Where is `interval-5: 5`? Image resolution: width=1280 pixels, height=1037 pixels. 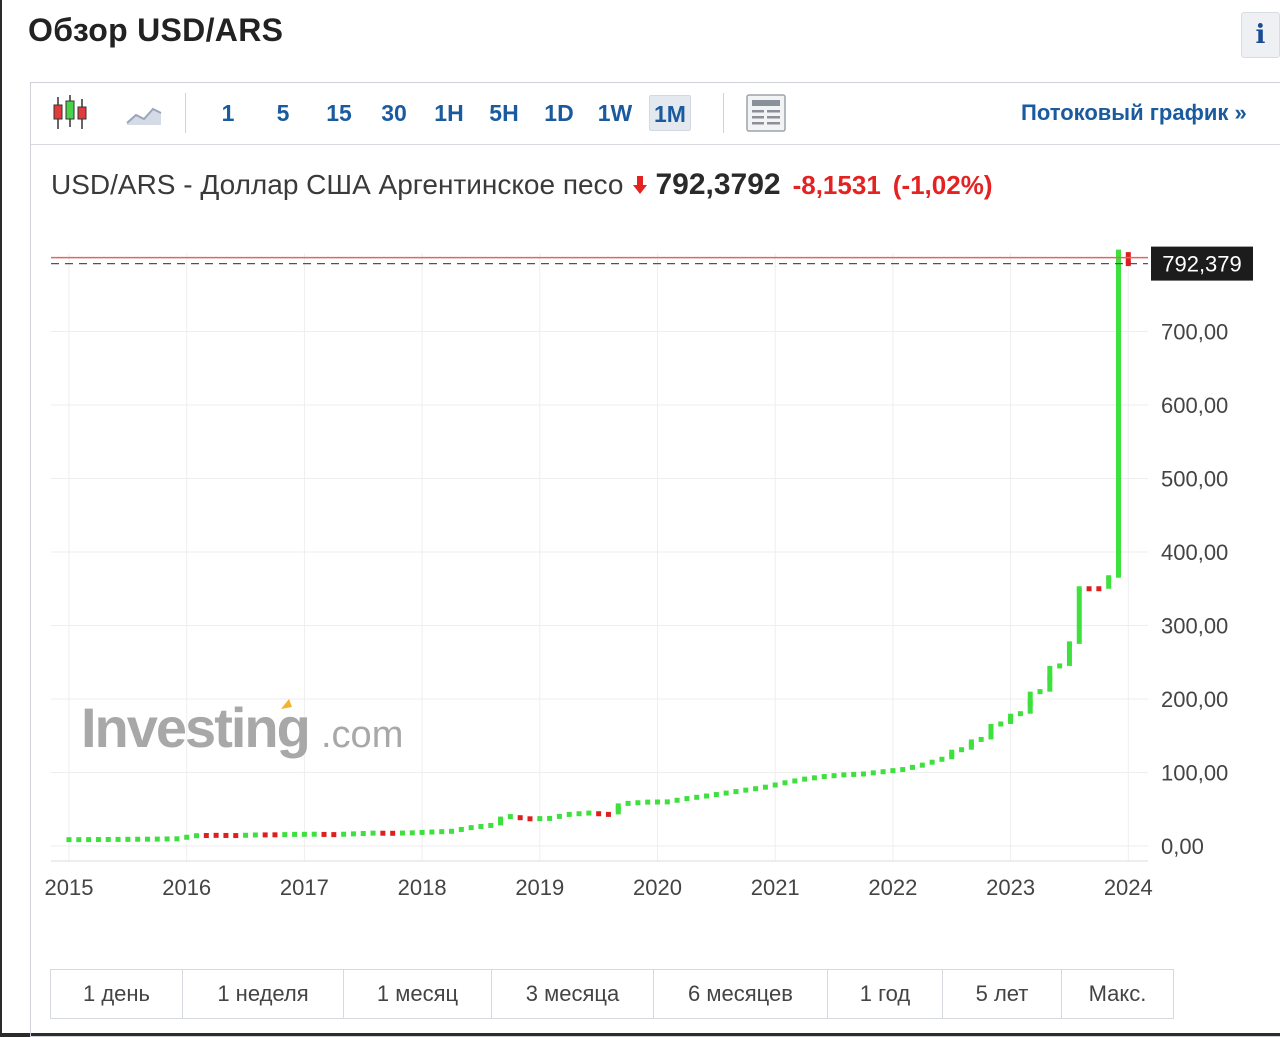
interval-5: 5 is located at coordinates (283, 113).